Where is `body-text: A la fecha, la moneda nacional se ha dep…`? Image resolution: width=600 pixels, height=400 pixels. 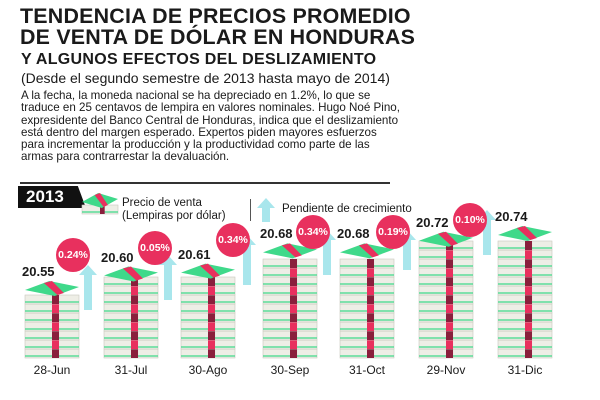 body-text: A la fecha, la moneda nacional se ha dep… is located at coordinates (210, 126).